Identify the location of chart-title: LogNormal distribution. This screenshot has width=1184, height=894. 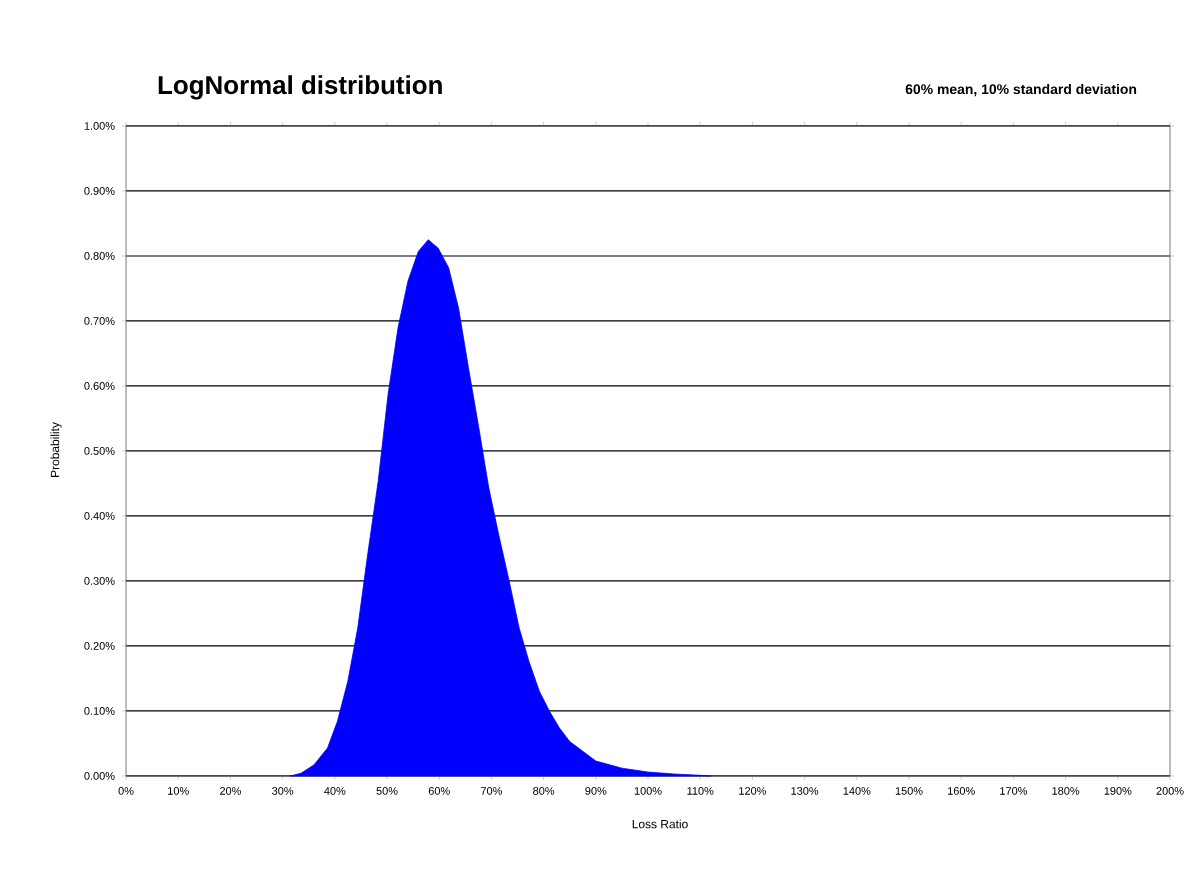
(300, 87).